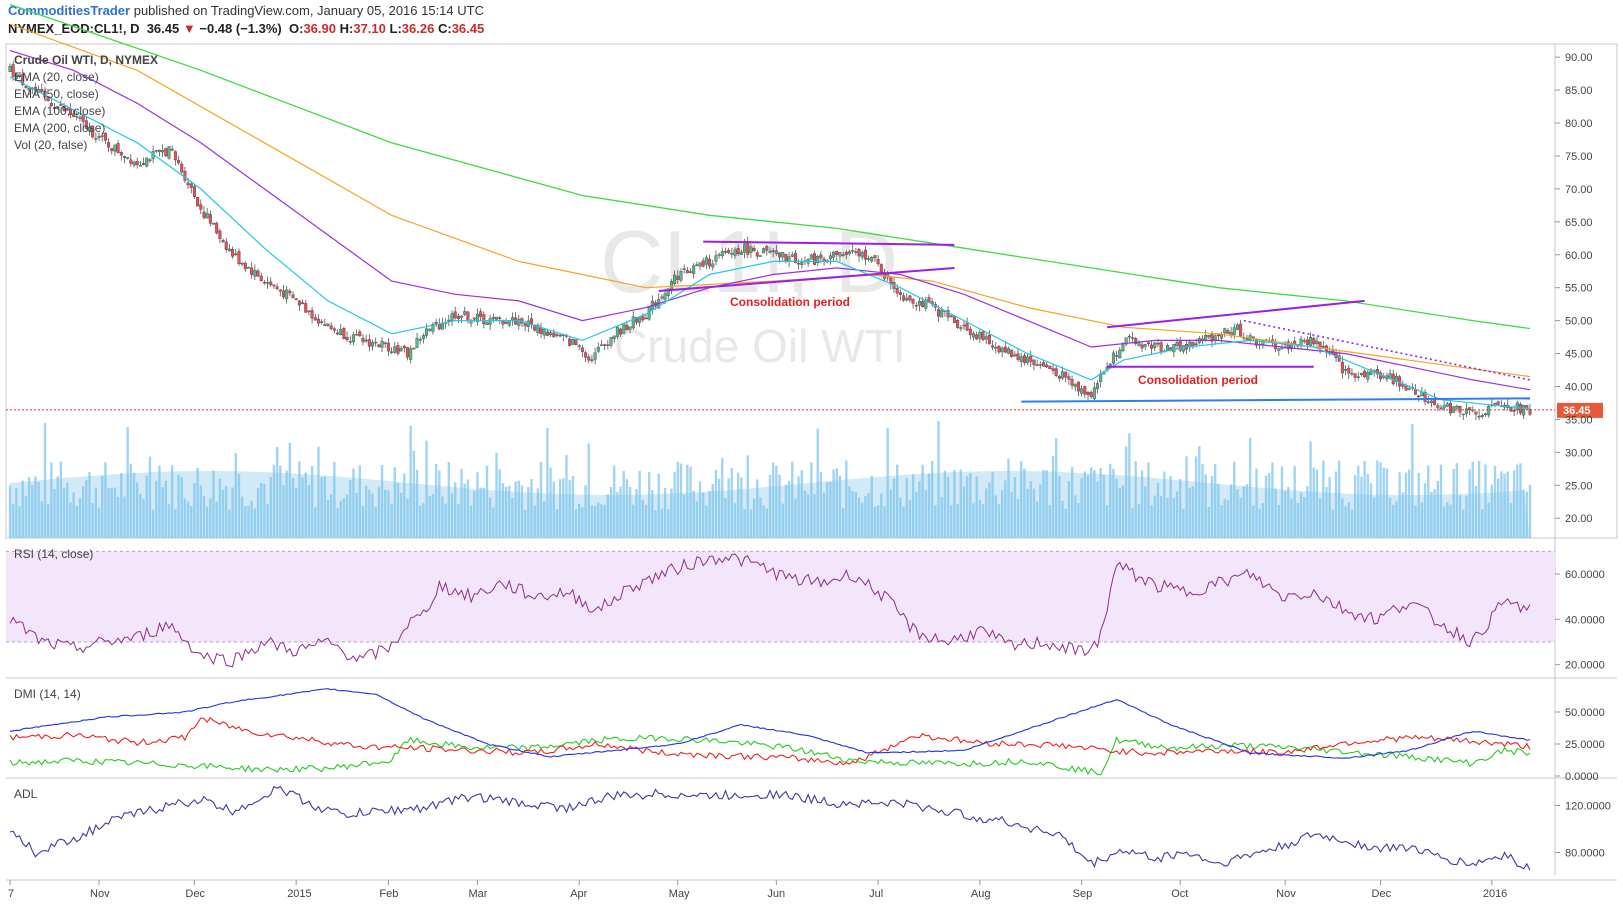  Describe the element at coordinates (806, 279) in the screenshot. I see `trendline-cons1-bottom` at that location.